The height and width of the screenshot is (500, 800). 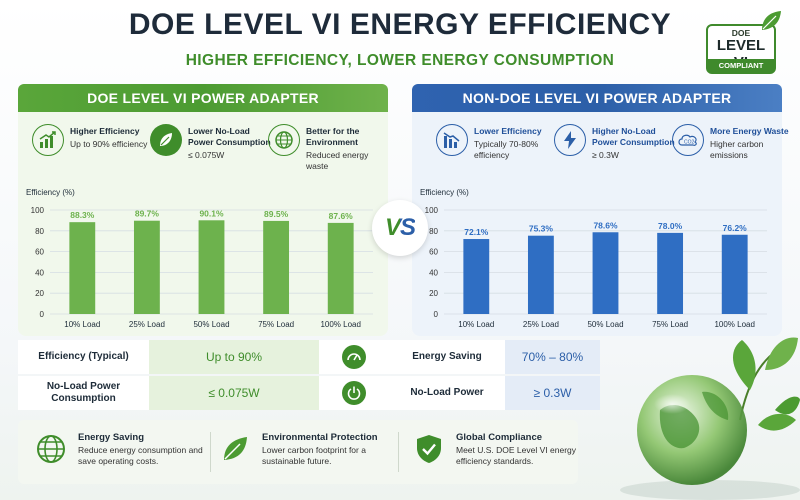 What do you see at coordinates (82, 215) in the screenshot?
I see `data-label: 88.3%` at bounding box center [82, 215].